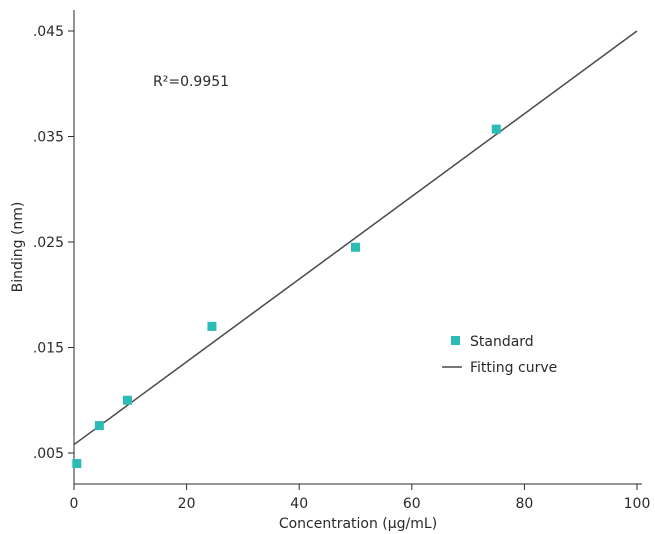 This screenshot has width=655, height=534. I want to click on legend-standard-label: Standard, so click(502, 342).